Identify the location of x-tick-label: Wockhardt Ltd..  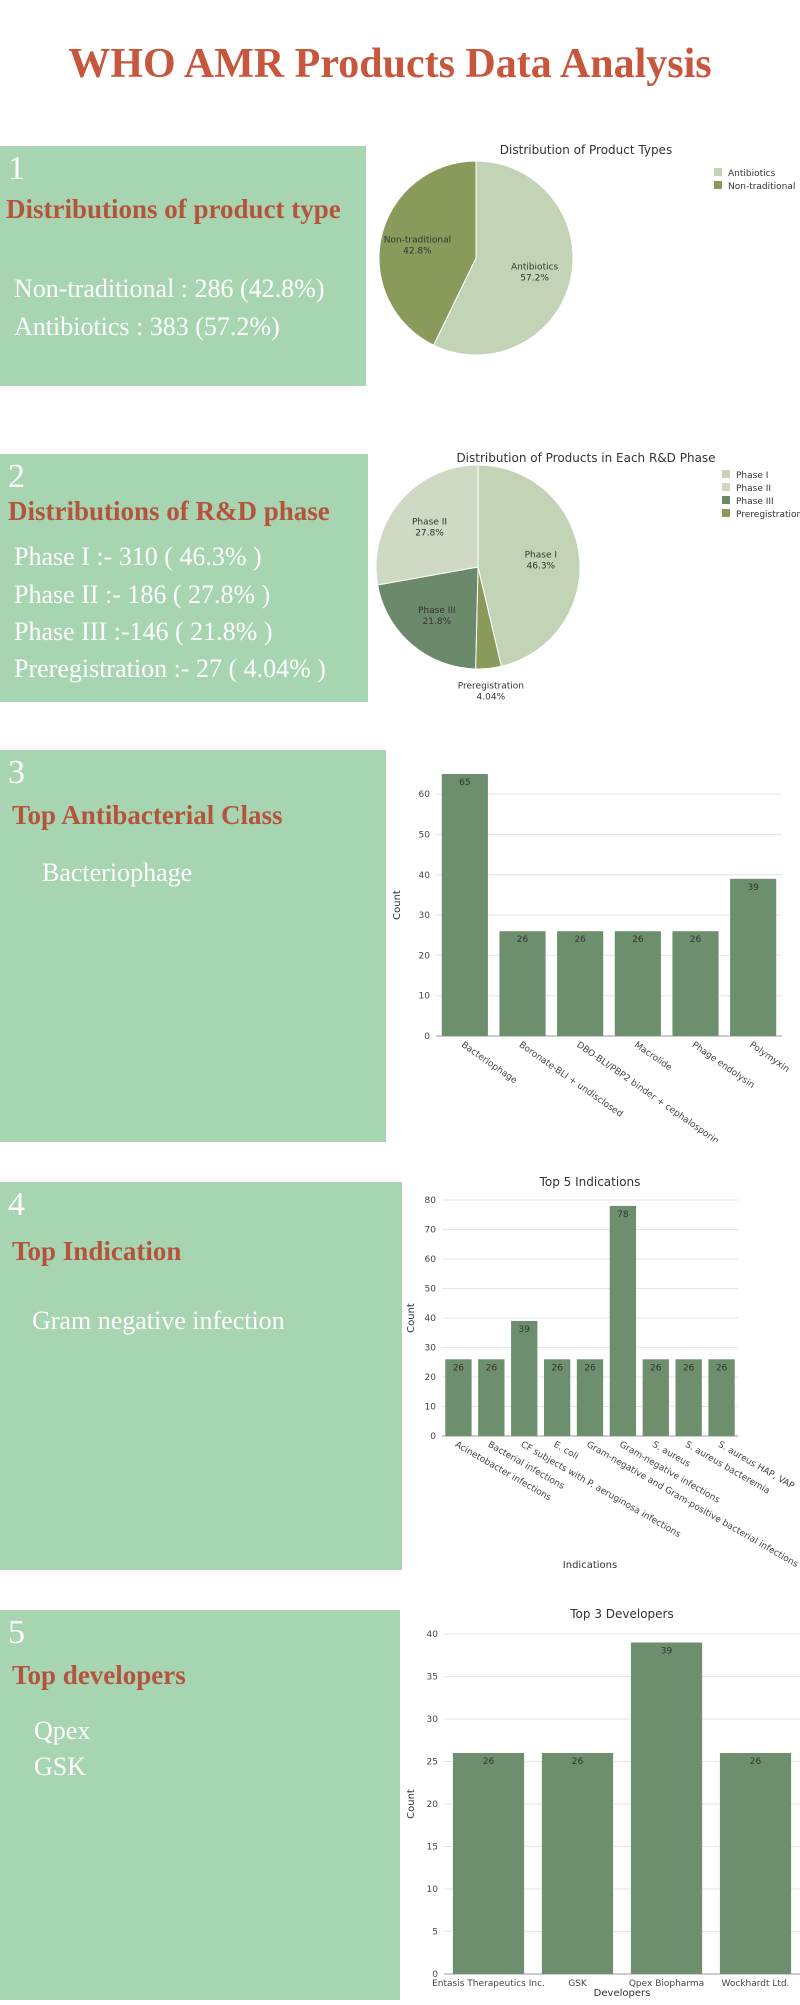
(755, 1984).